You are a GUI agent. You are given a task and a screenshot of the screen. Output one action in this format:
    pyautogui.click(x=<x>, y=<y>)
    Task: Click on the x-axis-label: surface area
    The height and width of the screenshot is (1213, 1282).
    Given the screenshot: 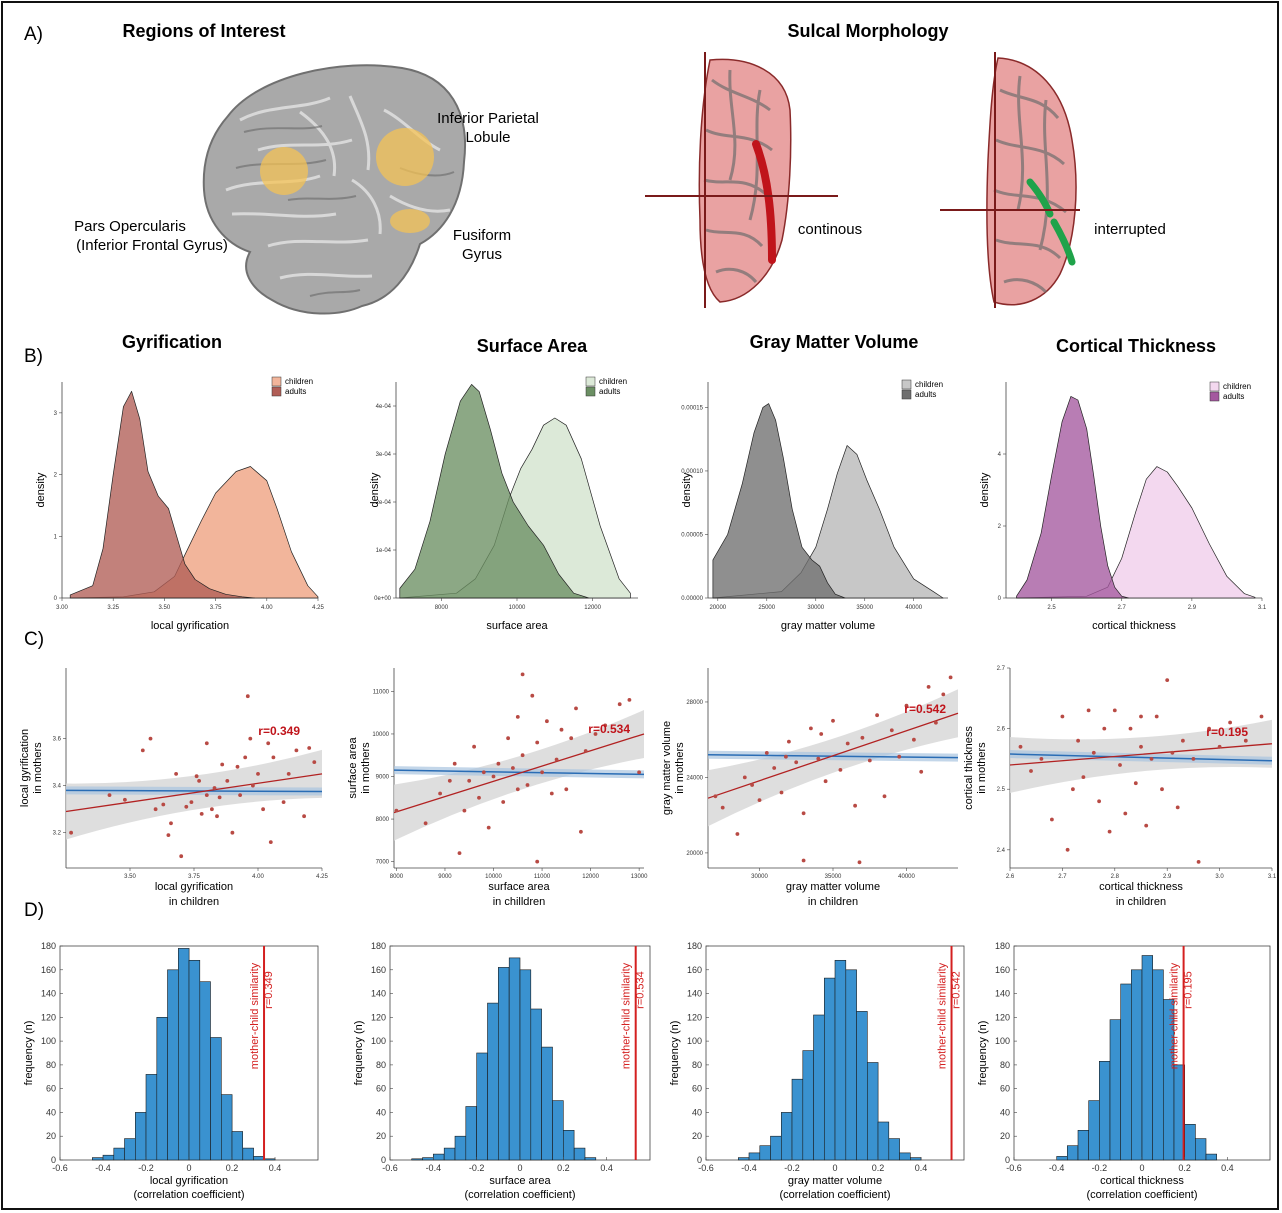 What is the action you would take?
    pyautogui.click(x=517, y=626)
    